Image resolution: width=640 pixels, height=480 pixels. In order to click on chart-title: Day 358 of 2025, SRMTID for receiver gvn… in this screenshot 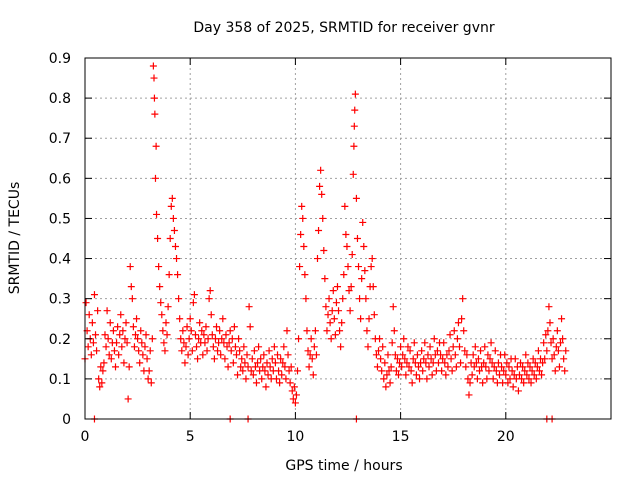, I will do `click(343, 28)`.